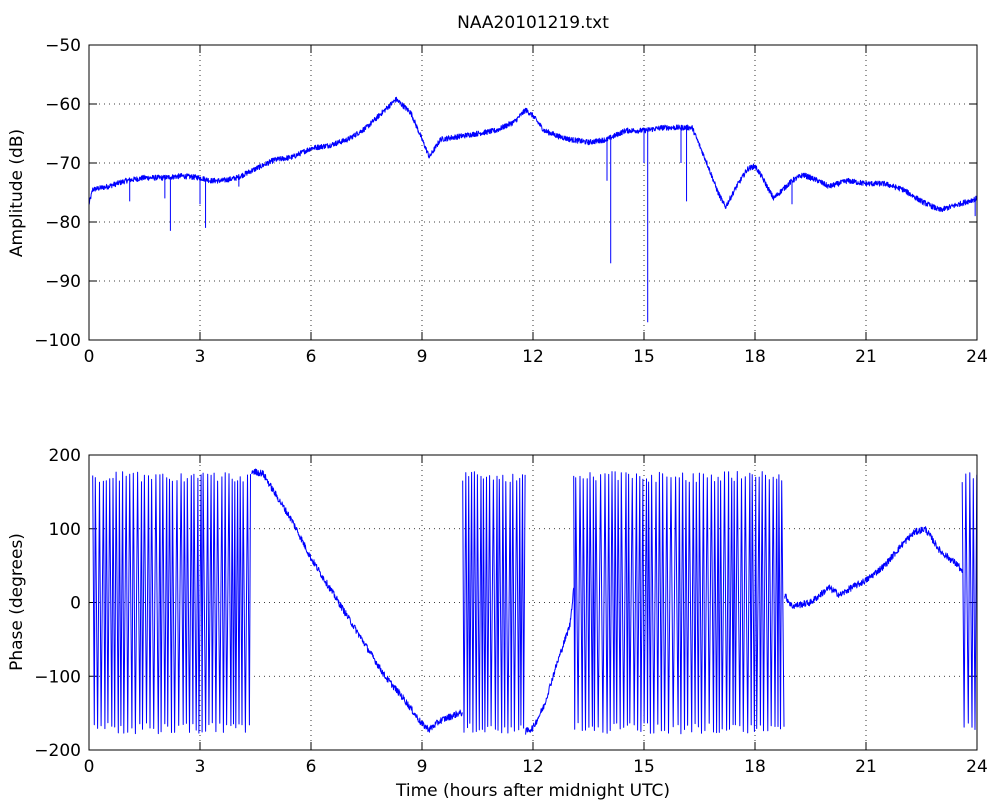 Image resolution: width=998 pixels, height=806 pixels. Describe the element at coordinates (866, 767) in the screenshot. I see `phase-x-tick-label: 21` at that location.